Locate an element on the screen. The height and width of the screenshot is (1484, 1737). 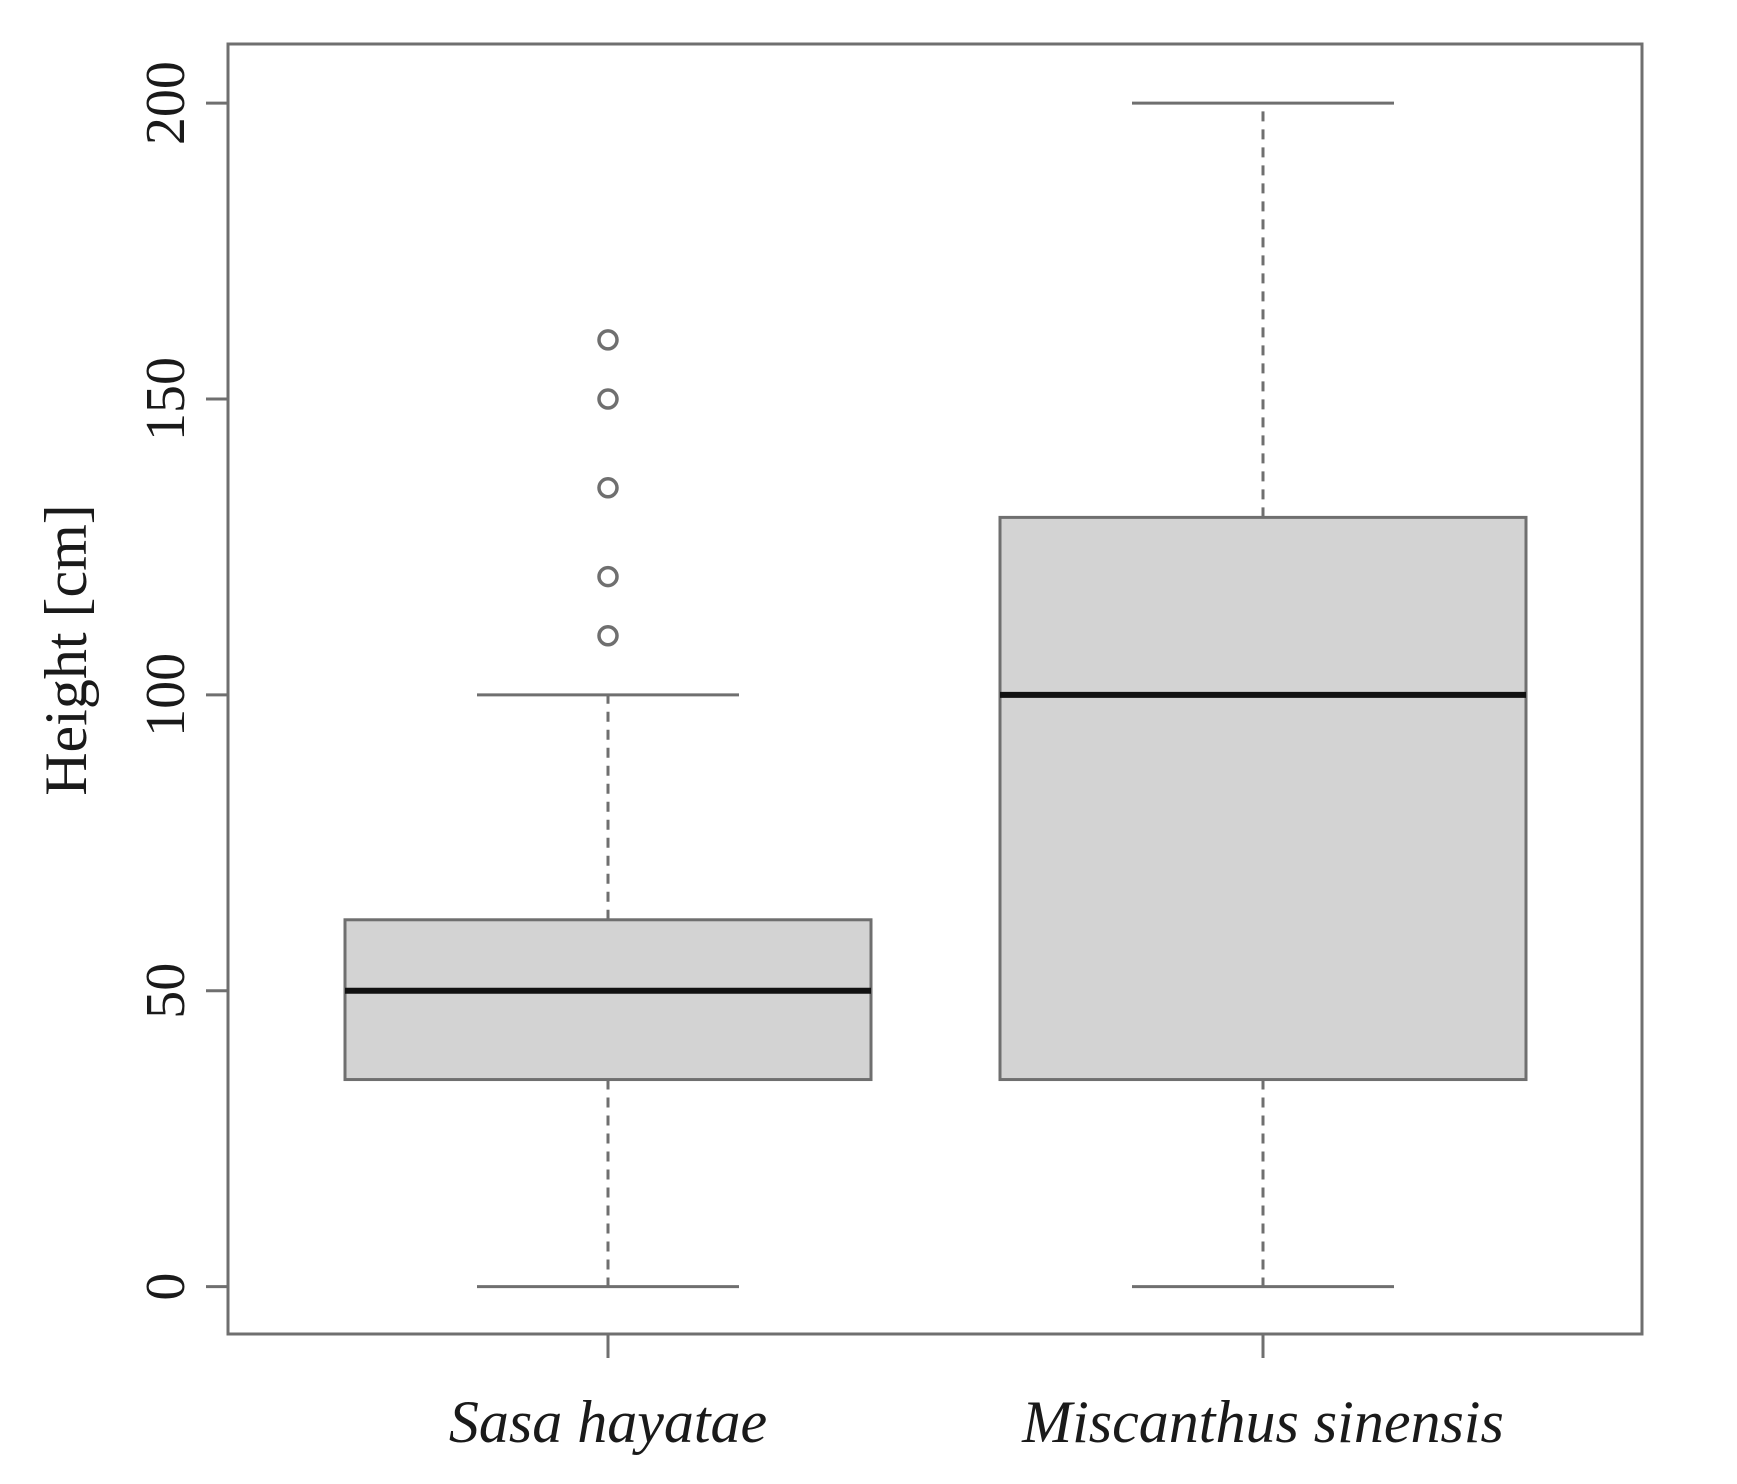
x-axis: Sasa hayatae Miscanthus sinensis is located at coordinates (976, 1394).